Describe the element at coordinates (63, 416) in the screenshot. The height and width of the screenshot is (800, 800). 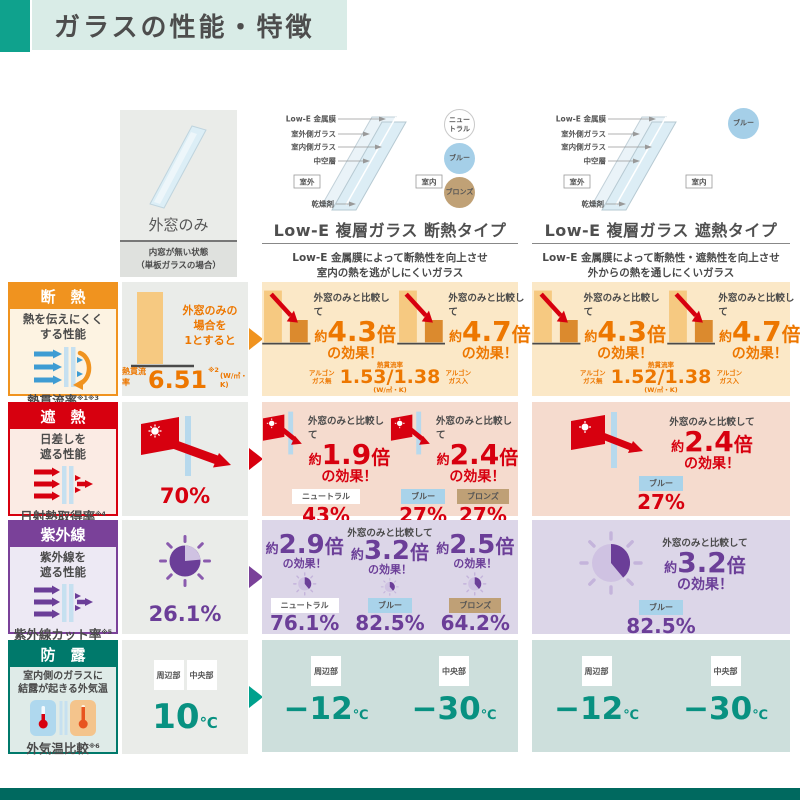
I see `row-label-shading-title: 遮 熱` at that location.